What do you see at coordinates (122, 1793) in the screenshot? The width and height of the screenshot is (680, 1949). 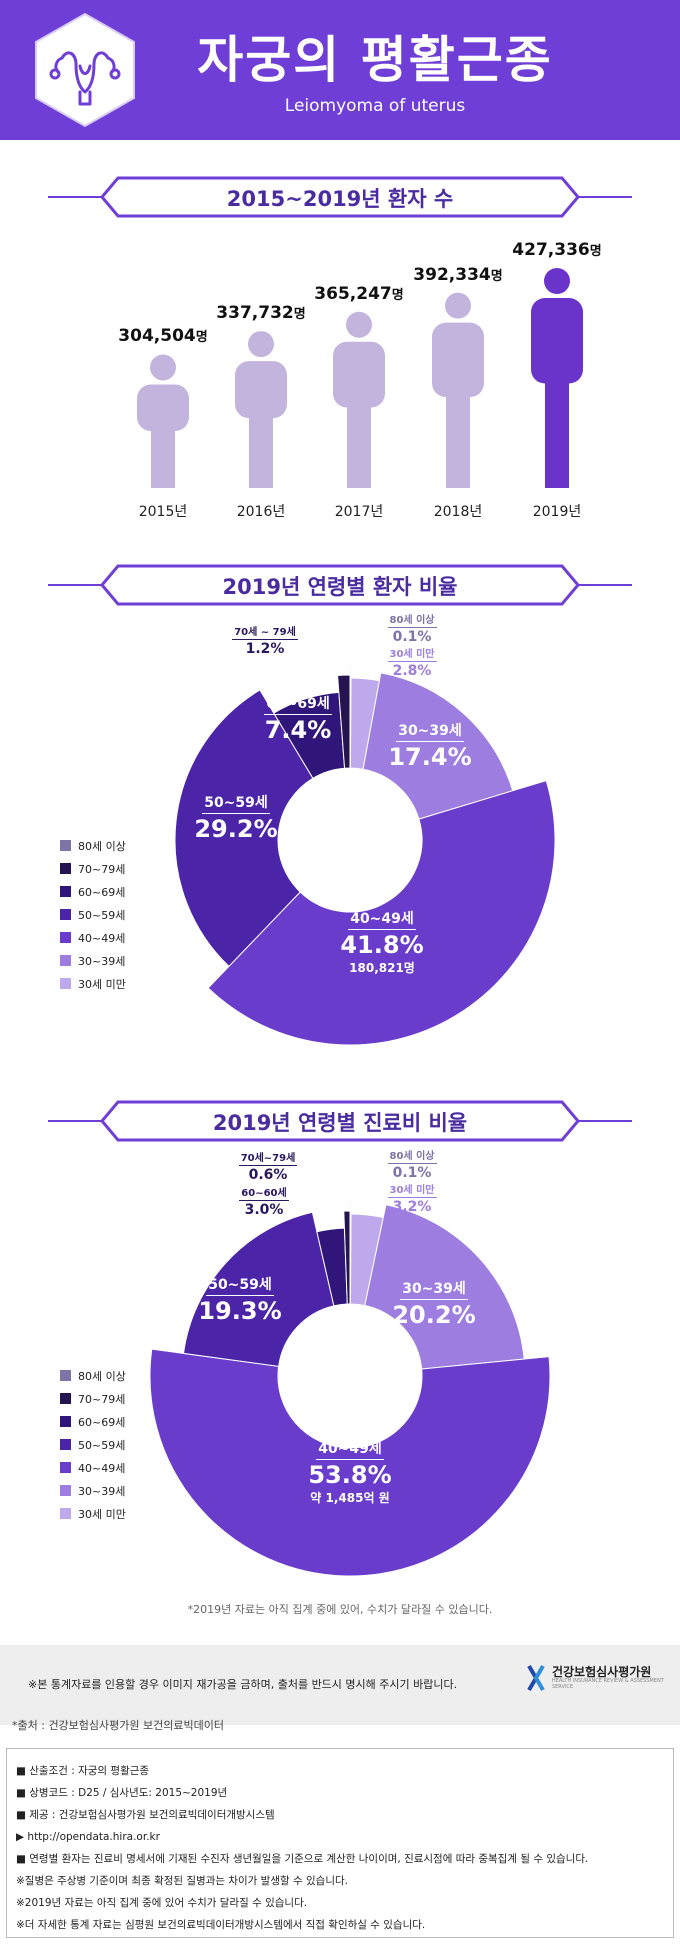 I see `info-line: ■ 상병코드 : D25 / 심사년도: 2015~2019년` at bounding box center [122, 1793].